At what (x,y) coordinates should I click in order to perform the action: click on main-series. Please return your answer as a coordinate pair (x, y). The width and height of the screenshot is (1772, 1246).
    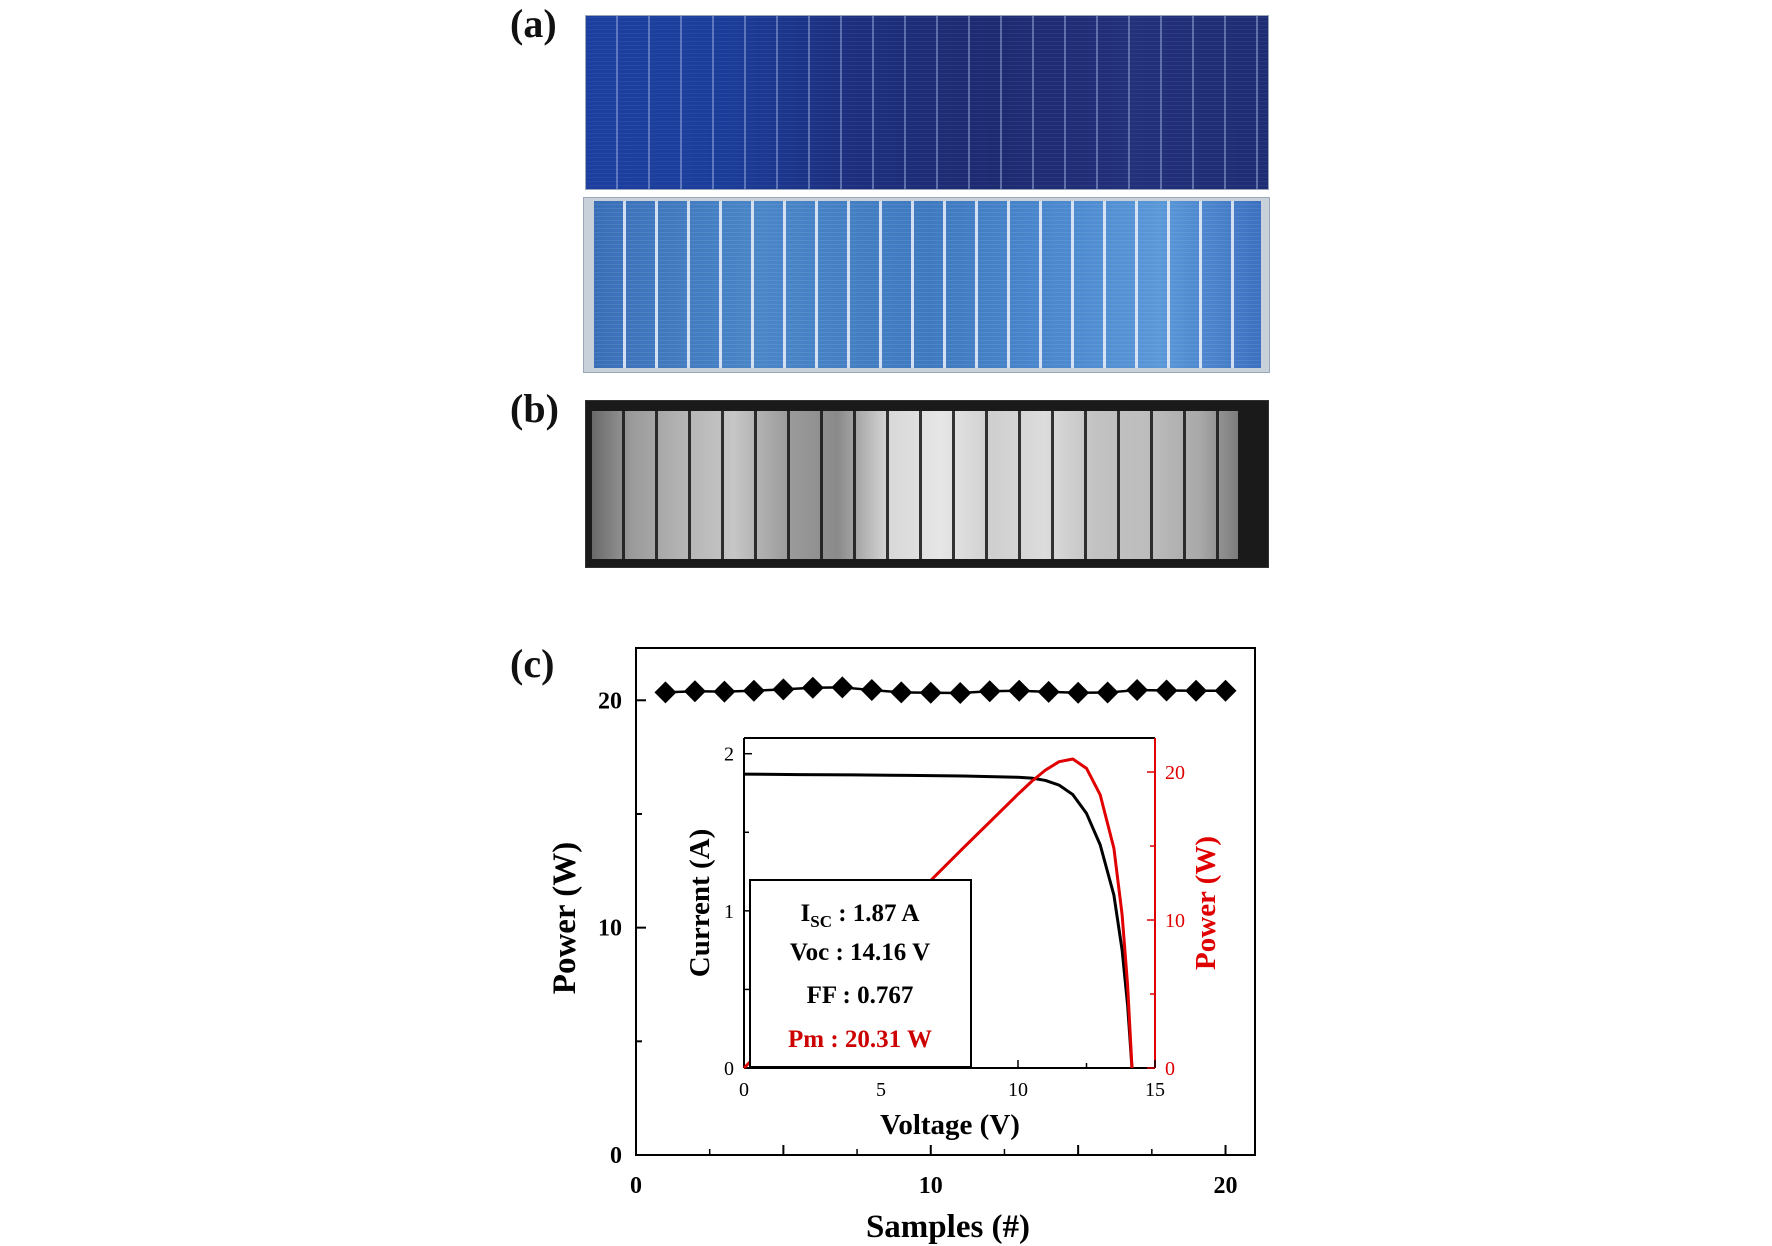
    Looking at the image, I should click on (945, 690).